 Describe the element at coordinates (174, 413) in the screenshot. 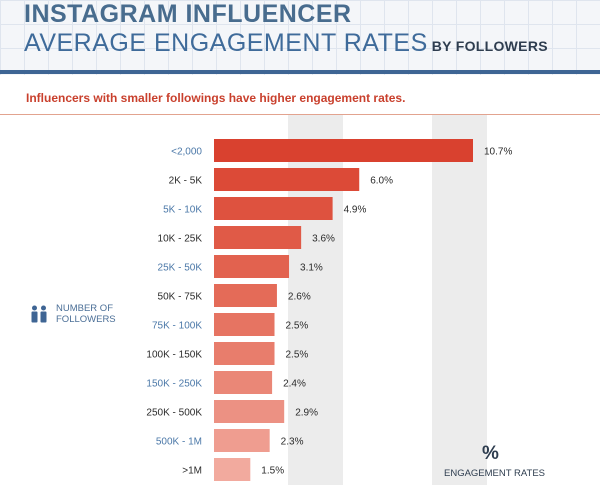

I see `category-label: 250K - 500K` at that location.